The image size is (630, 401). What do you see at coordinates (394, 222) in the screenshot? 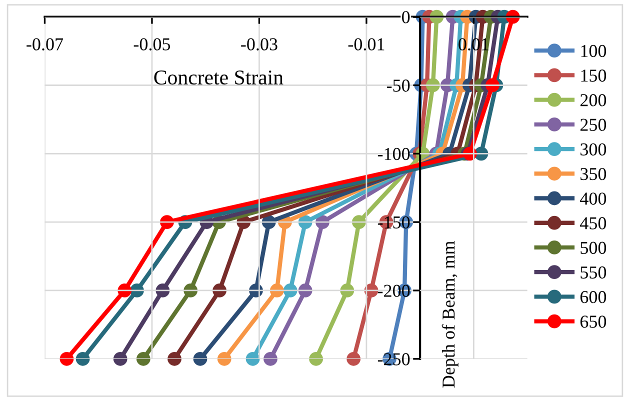
I see `y-tick-label: -150` at bounding box center [394, 222].